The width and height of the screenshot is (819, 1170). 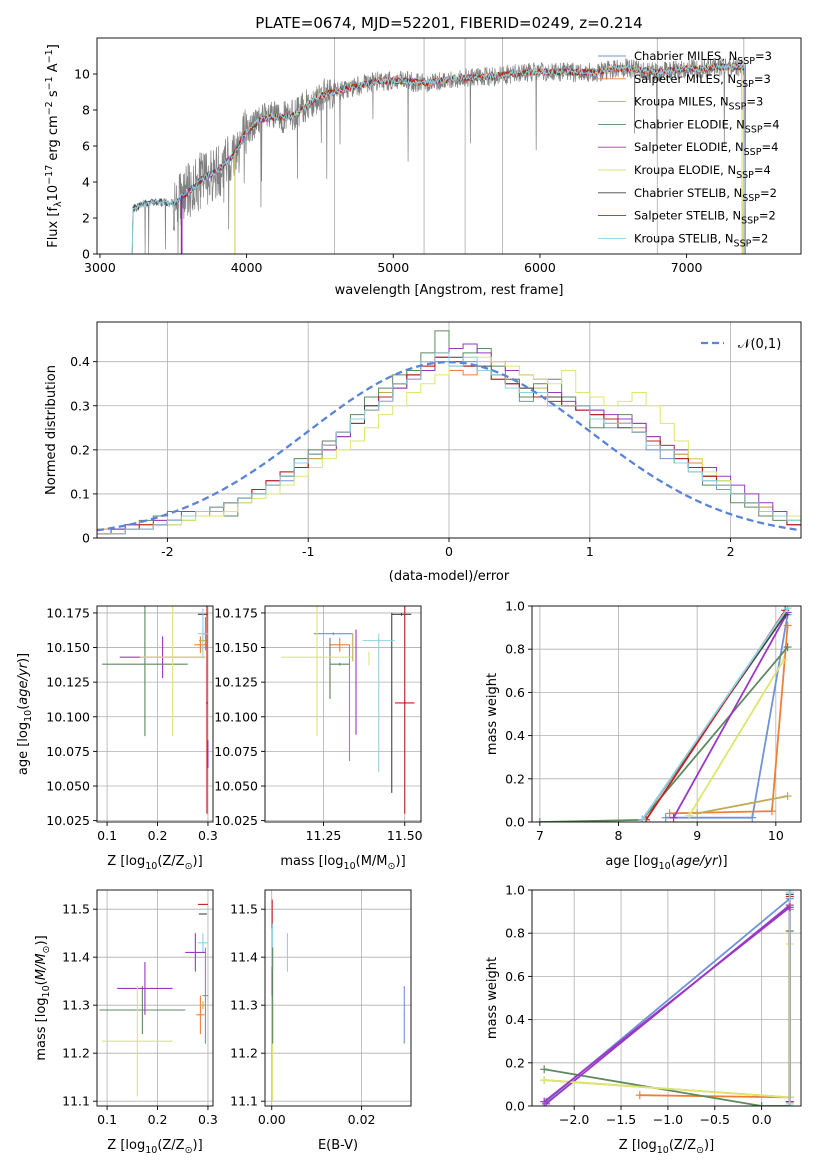 What do you see at coordinates (23, 658) in the screenshot?
I see `y-axis-label-part: )]` at bounding box center [23, 658].